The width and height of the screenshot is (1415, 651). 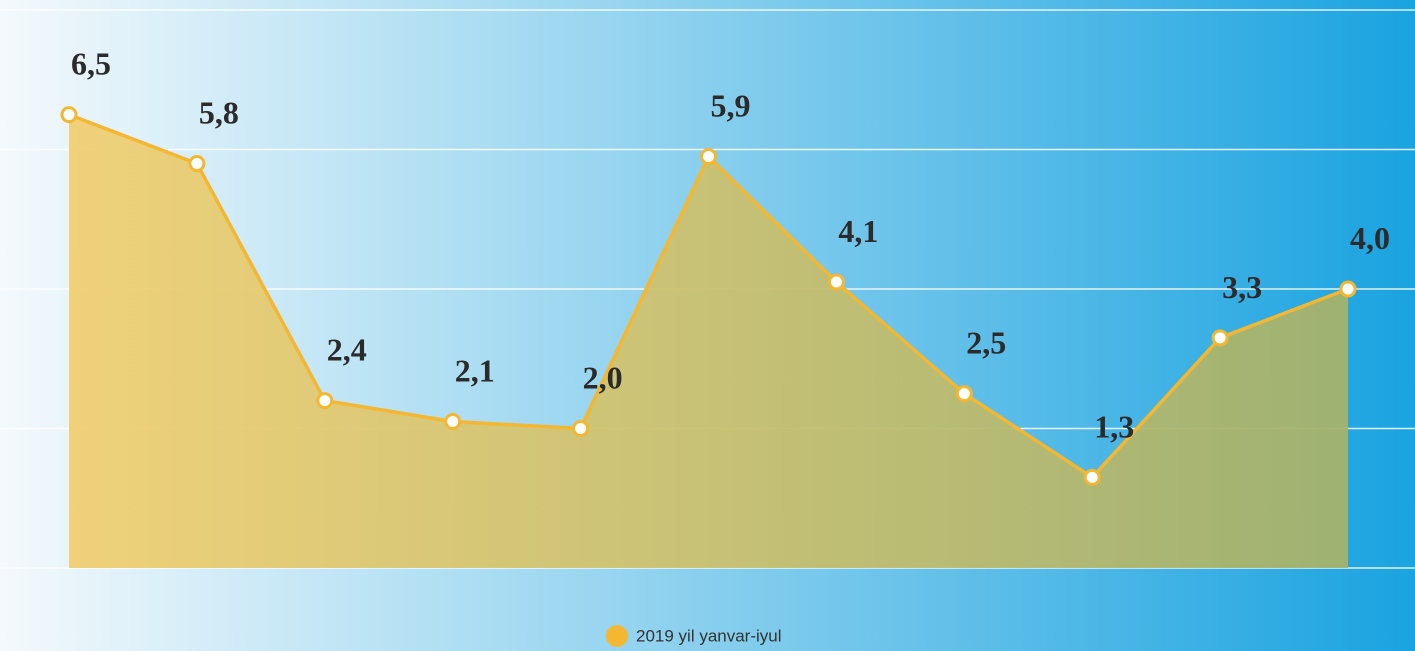 I want to click on value-label: 4,1, so click(x=858, y=231).